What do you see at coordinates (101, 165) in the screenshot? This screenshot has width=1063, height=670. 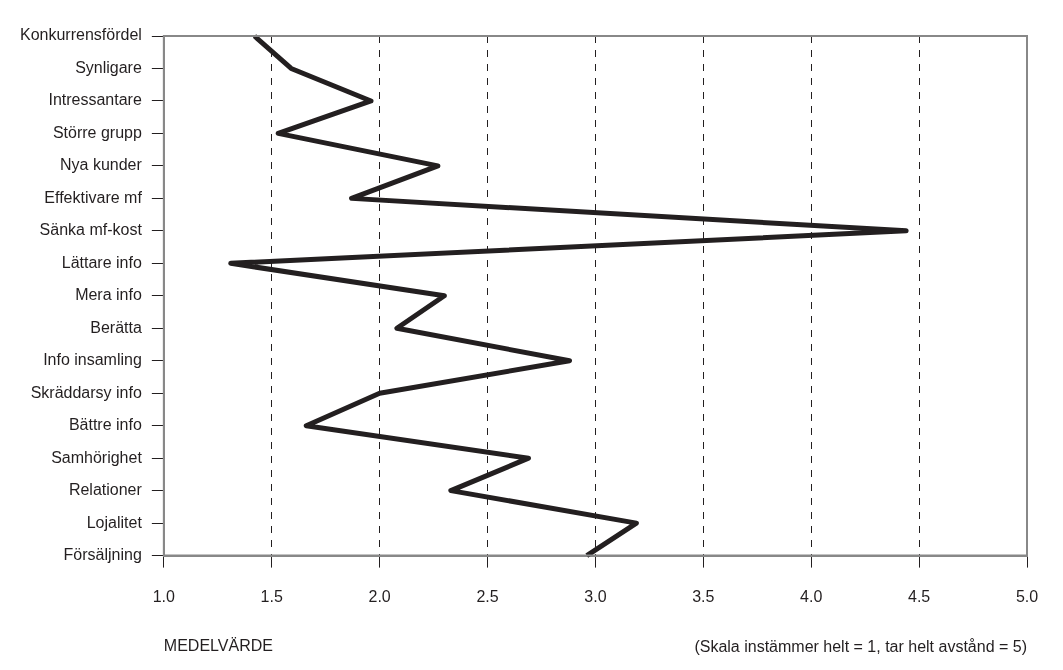 I see `y-tick-label: Nya kunder` at bounding box center [101, 165].